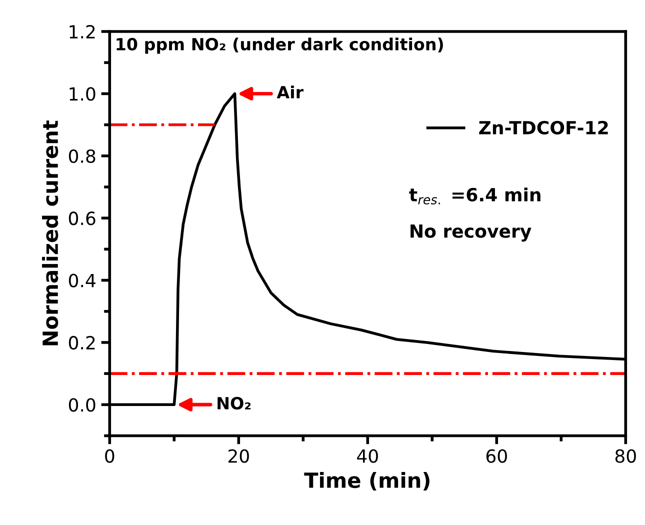 The height and width of the screenshot is (525, 645). What do you see at coordinates (82, 219) in the screenshot?
I see `y-tick-label: 0.6` at bounding box center [82, 219].